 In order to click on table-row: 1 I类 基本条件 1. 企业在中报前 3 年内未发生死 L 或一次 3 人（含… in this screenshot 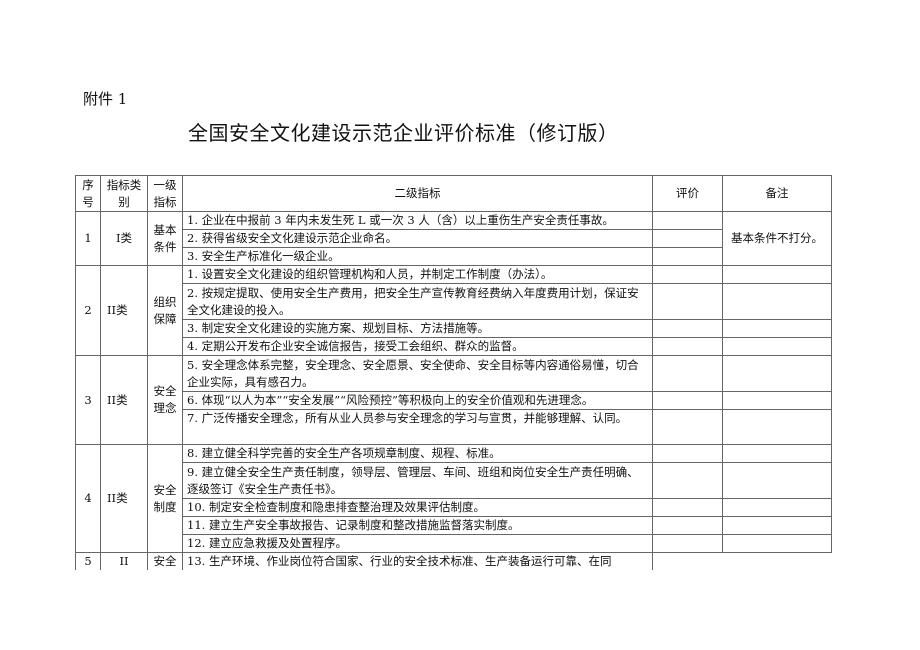, I will do `click(453, 238)`.